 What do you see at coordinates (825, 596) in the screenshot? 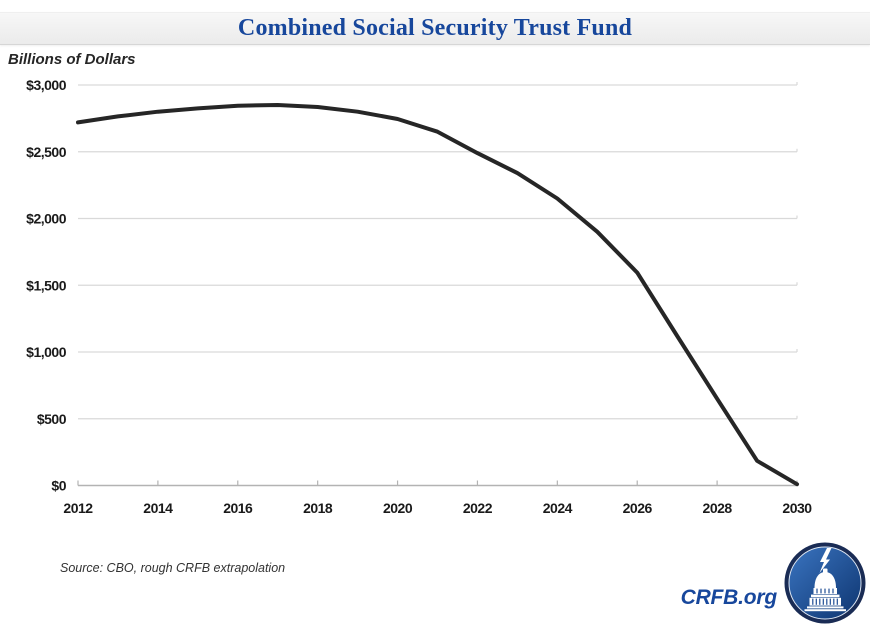
I see `capitol-columns` at bounding box center [825, 596].